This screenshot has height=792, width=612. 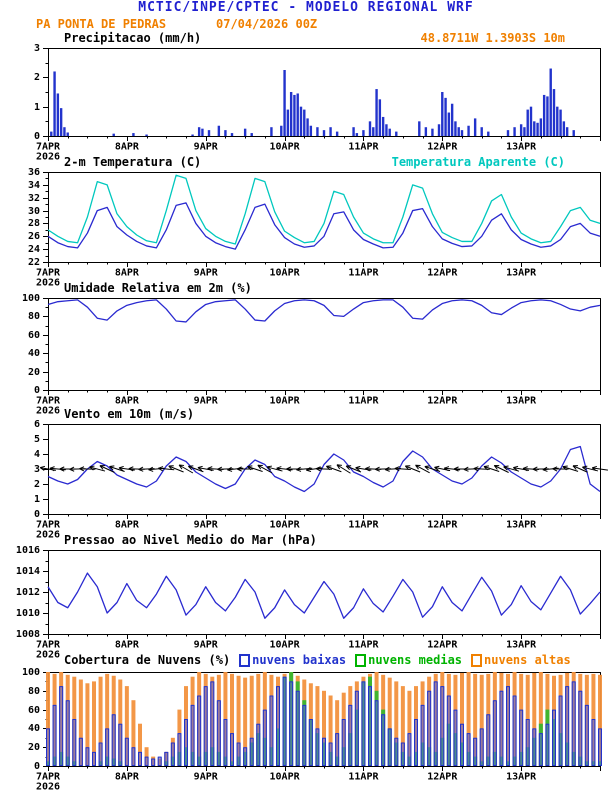 What do you see at coordinates (478, 162) in the screenshot?
I see `apparent-temperature-label: Temperatura Aparente (C)` at bounding box center [478, 162].